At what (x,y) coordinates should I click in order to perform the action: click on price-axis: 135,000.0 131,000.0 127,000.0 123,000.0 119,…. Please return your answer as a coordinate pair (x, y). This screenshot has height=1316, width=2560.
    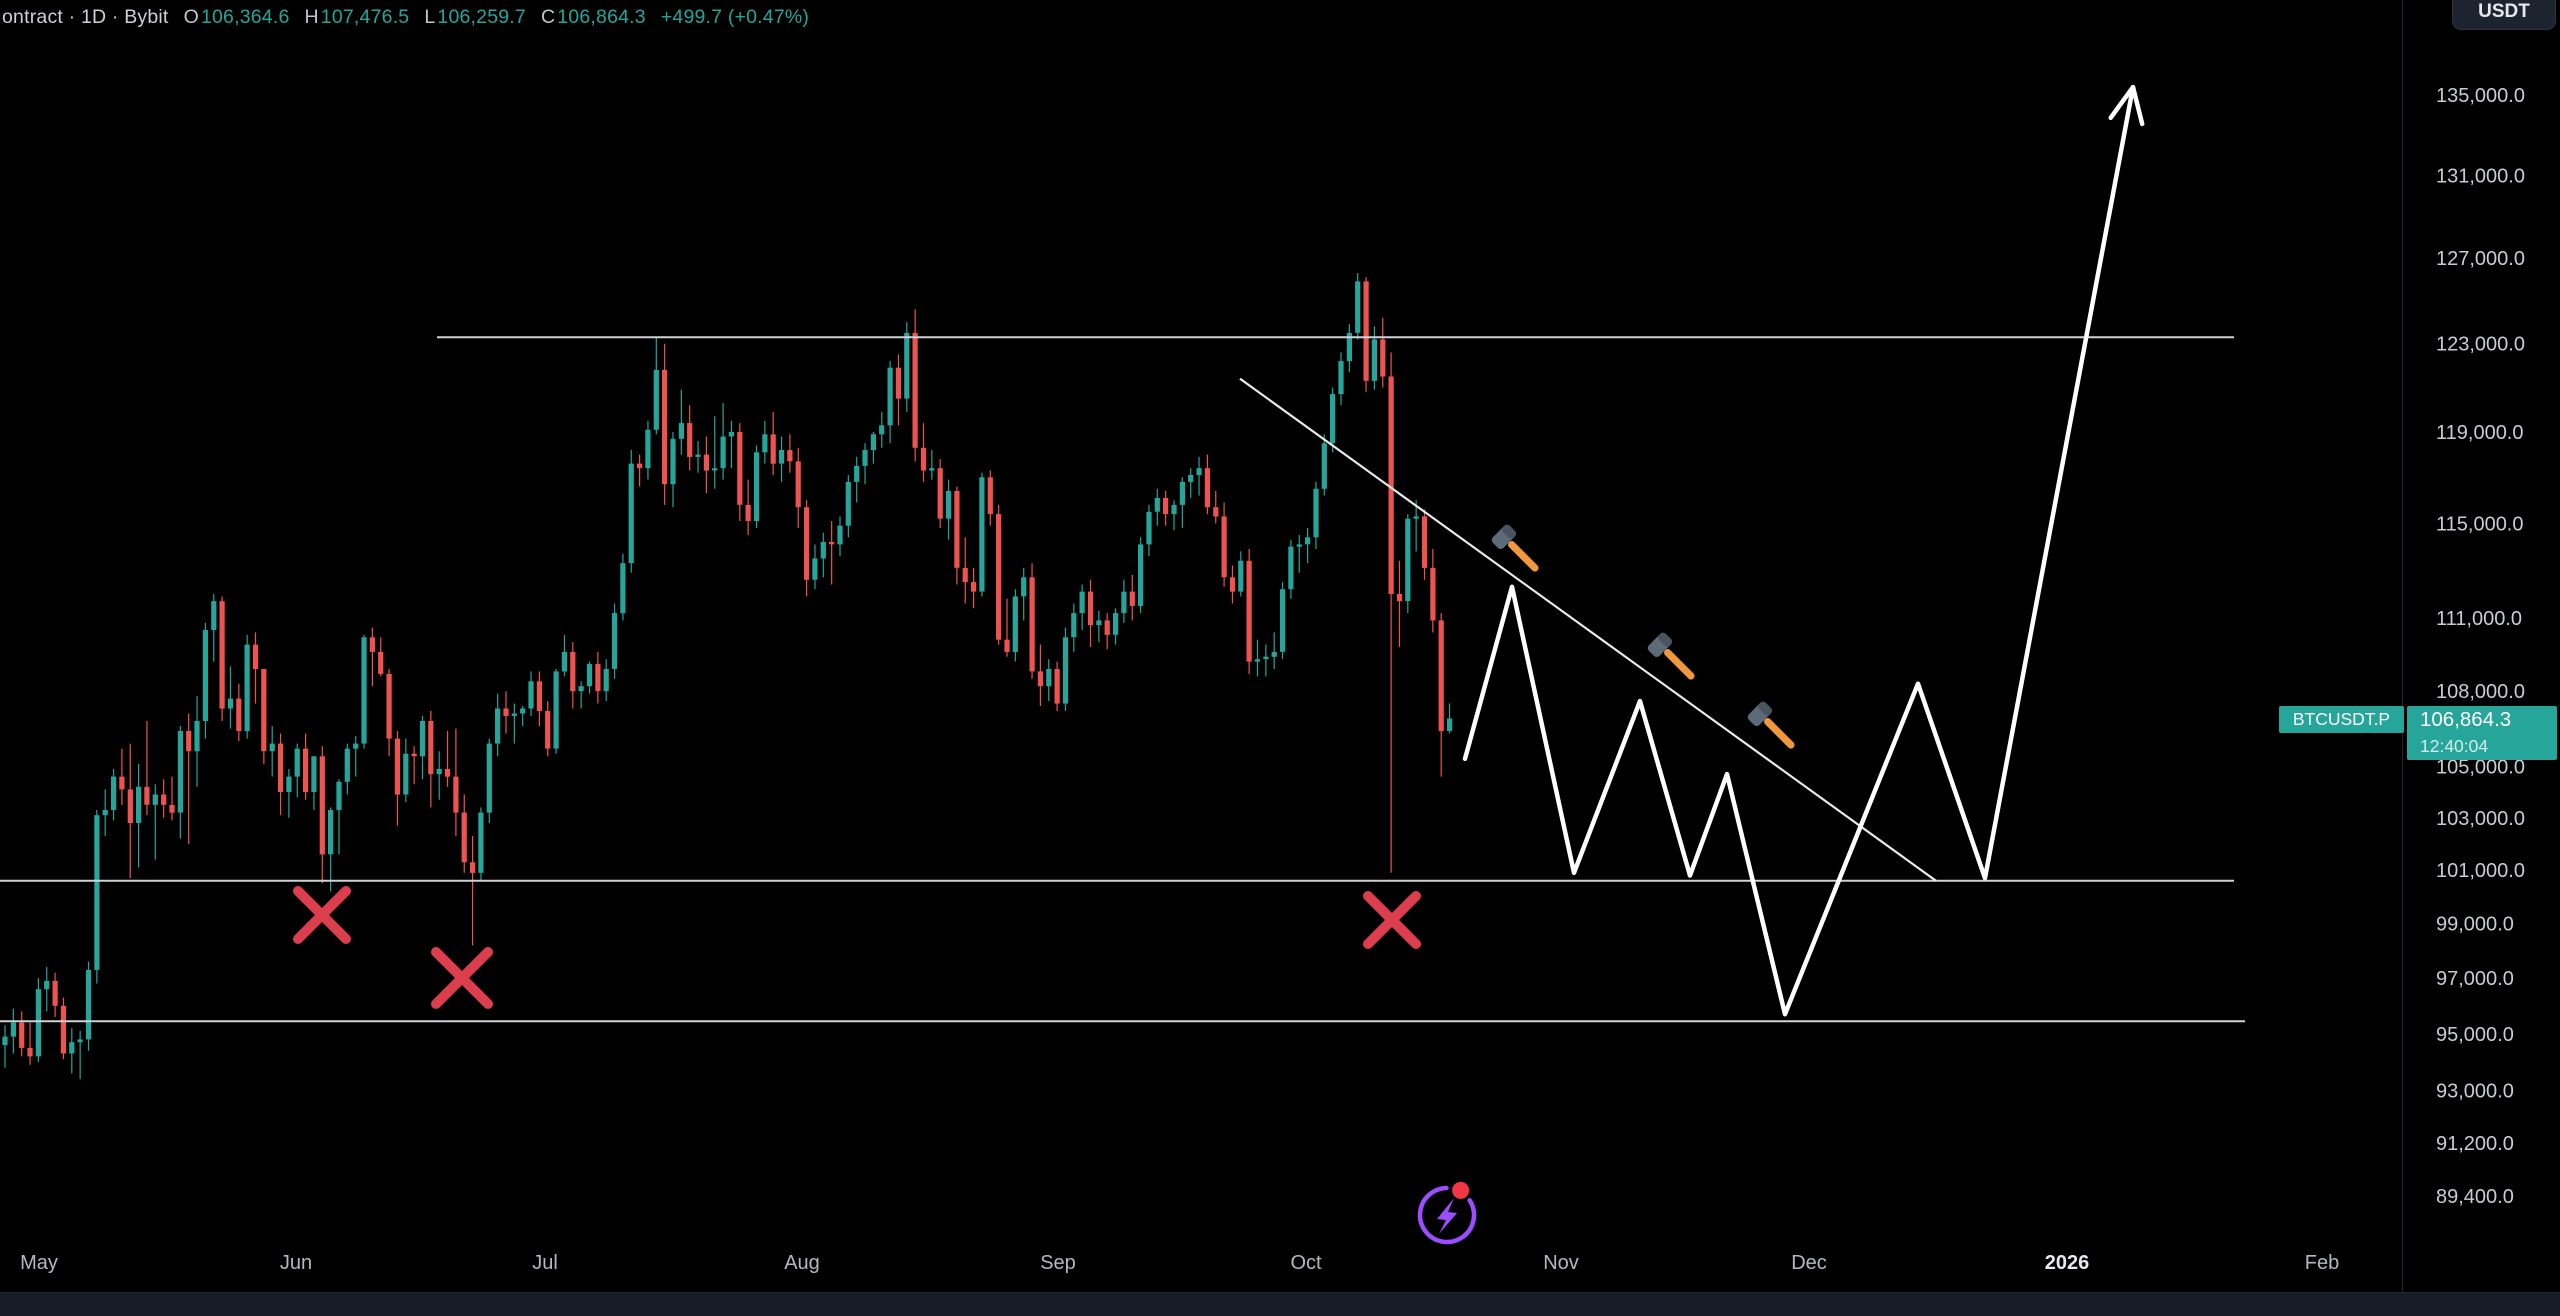
    Looking at the image, I should click on (2480, 646).